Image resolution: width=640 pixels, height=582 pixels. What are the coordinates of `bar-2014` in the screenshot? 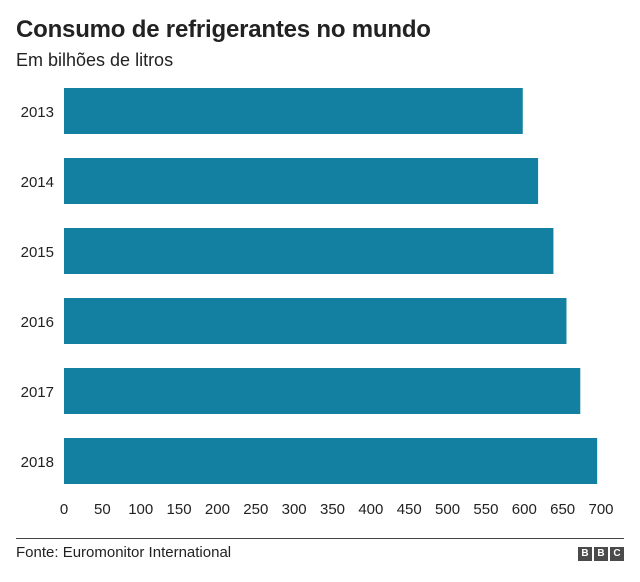 It's located at (301, 181).